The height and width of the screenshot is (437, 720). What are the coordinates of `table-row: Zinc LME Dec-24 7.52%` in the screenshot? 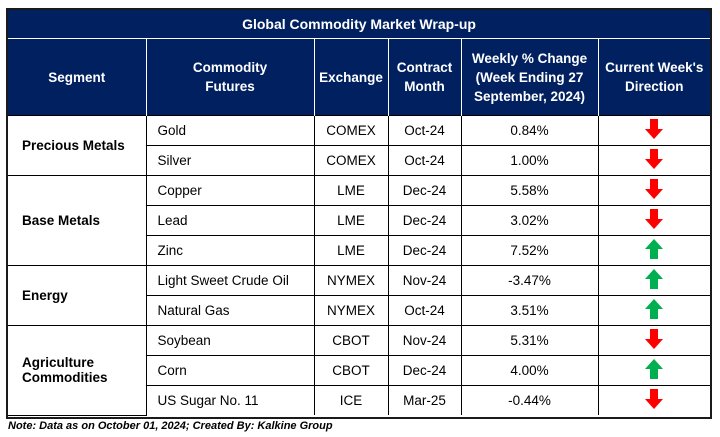 It's located at (359, 250).